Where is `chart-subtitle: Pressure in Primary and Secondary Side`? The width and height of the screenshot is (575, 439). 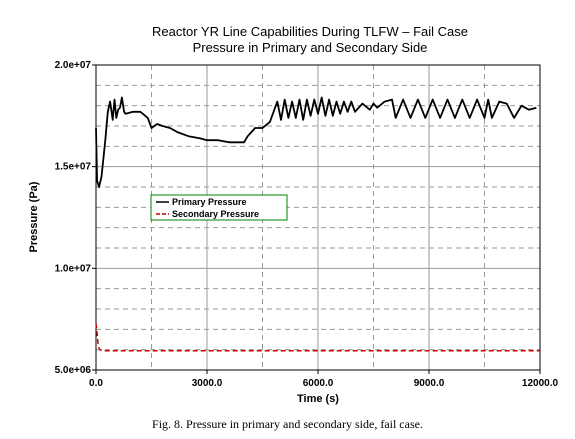 chart-subtitle: Pressure in Primary and Secondary Side is located at coordinates (310, 47).